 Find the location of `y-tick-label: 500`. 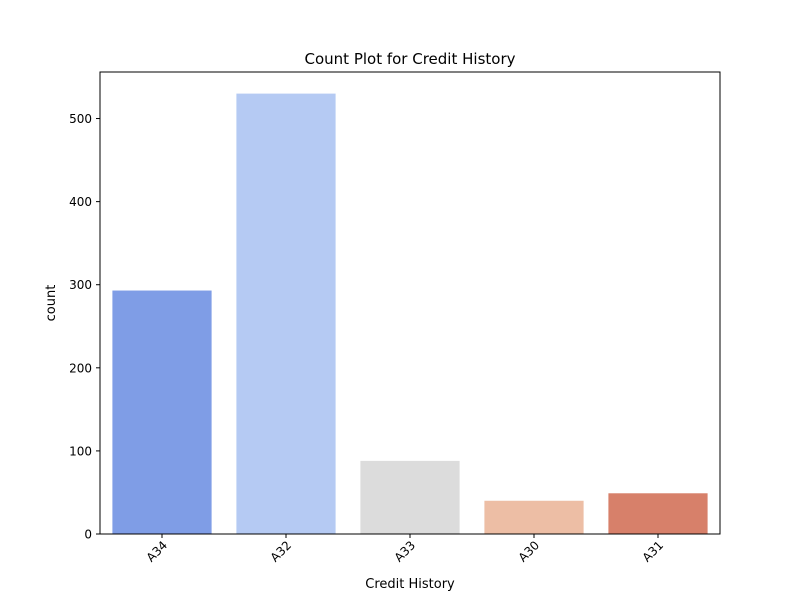

y-tick-label: 500 is located at coordinates (80, 119).